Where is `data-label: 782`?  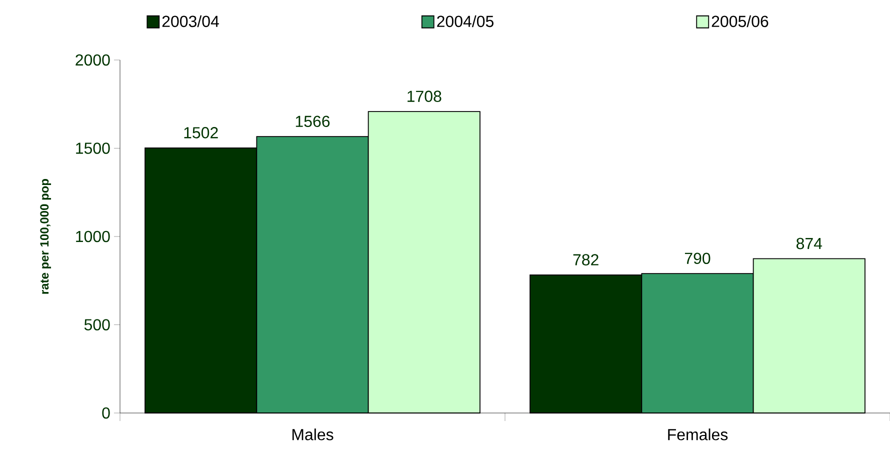
data-label: 782 is located at coordinates (585, 260).